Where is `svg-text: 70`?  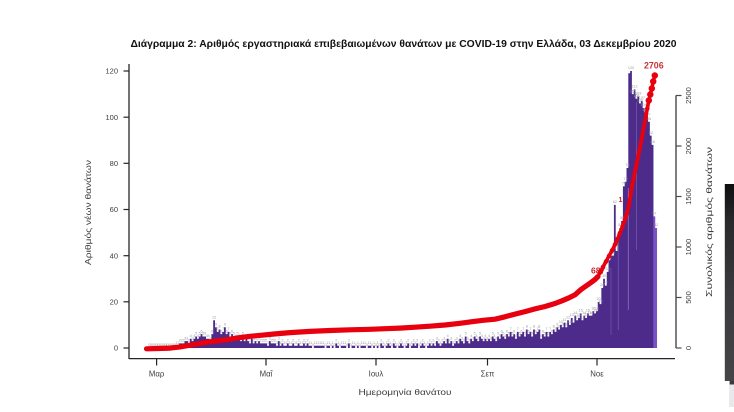 svg-text: 70 is located at coordinates (624, 184).